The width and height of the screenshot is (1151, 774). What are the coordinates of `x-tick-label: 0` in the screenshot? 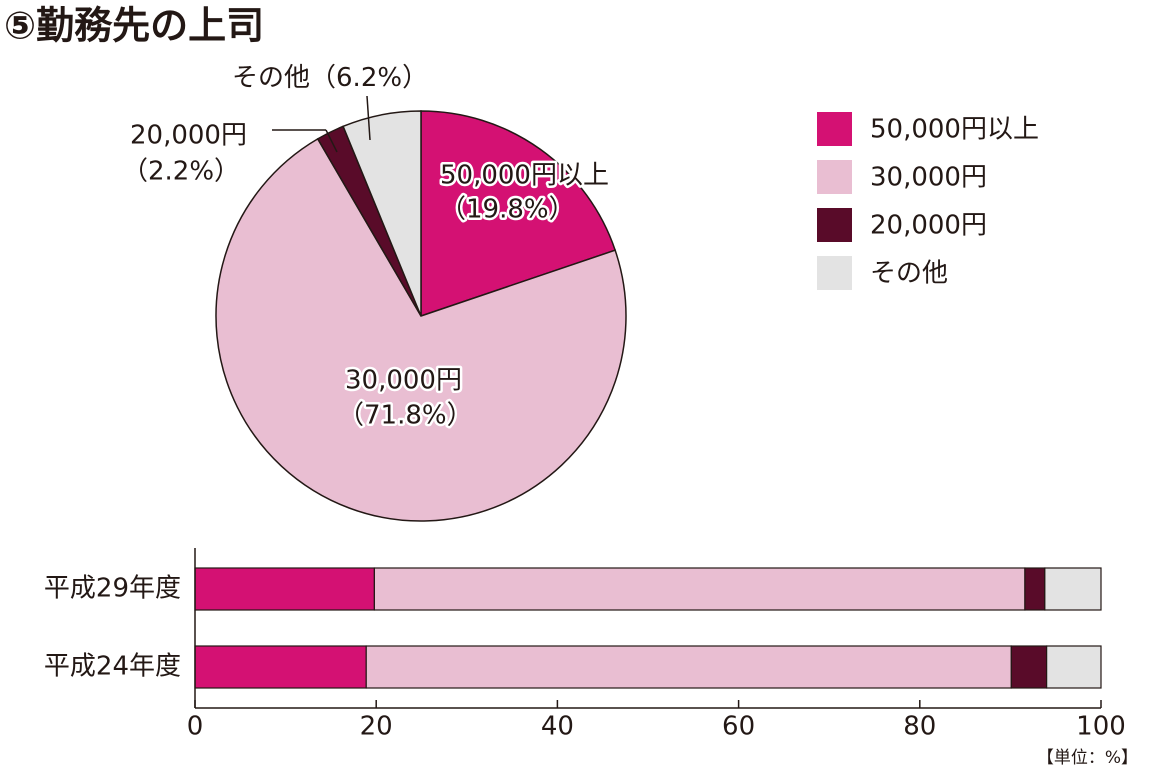 It's located at (195, 727).